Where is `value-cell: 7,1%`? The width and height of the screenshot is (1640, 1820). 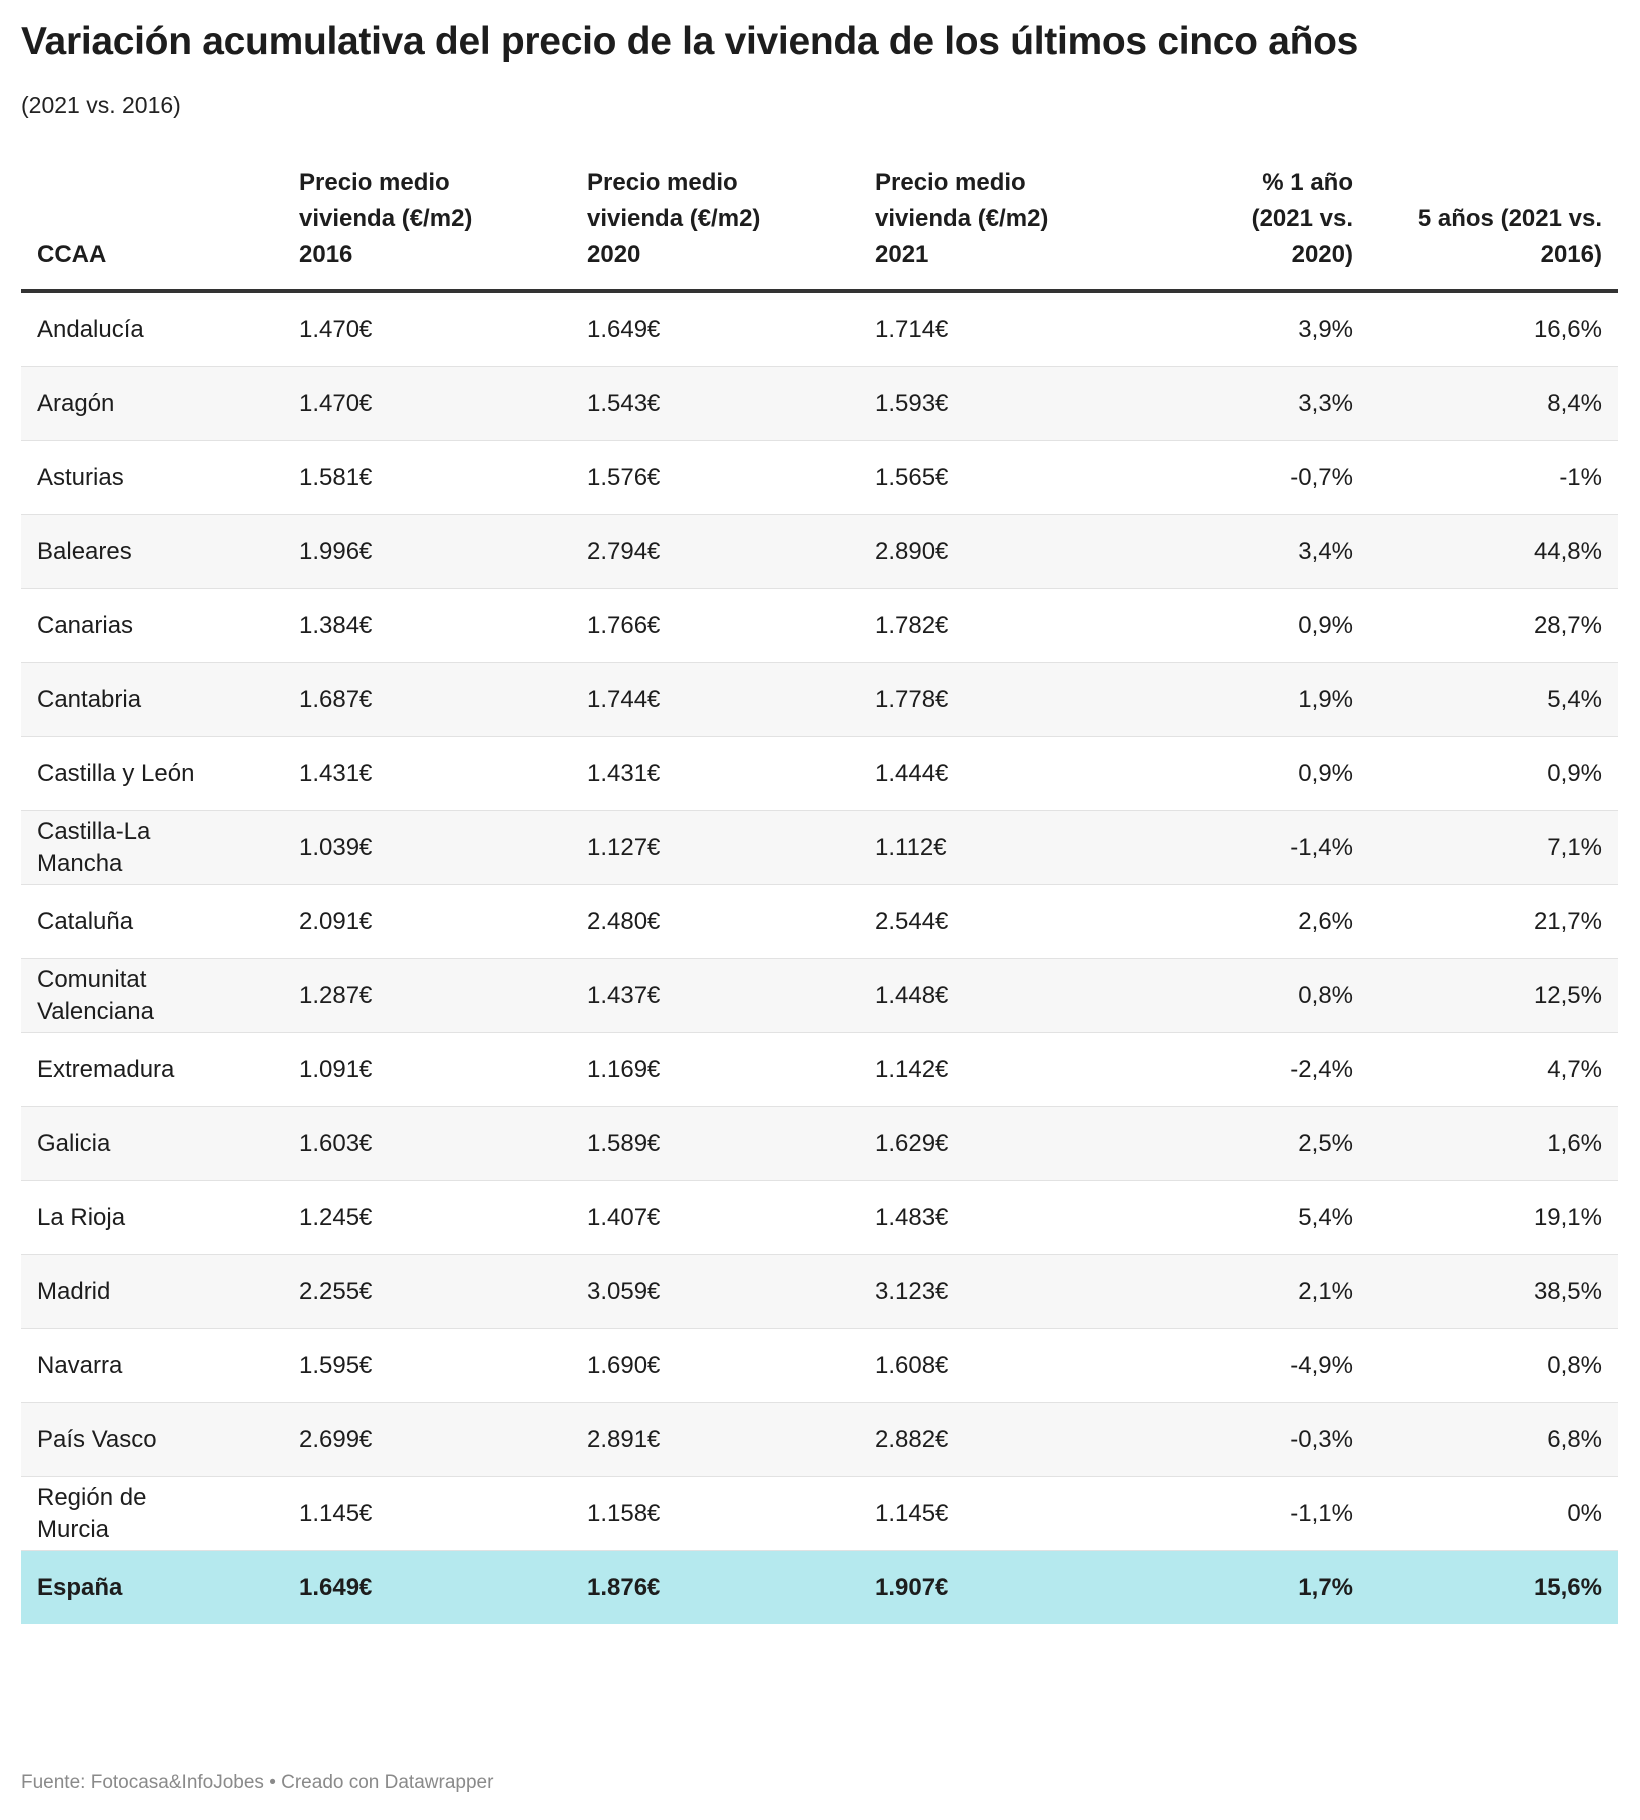
value-cell: 7,1% is located at coordinates (1493, 847).